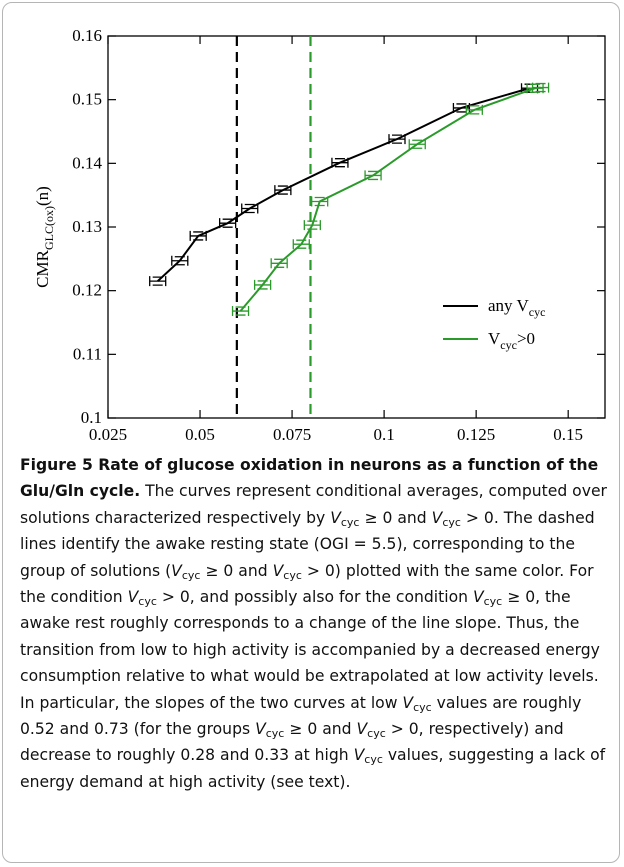  I want to click on legend-label-part: >0, so click(526, 338).